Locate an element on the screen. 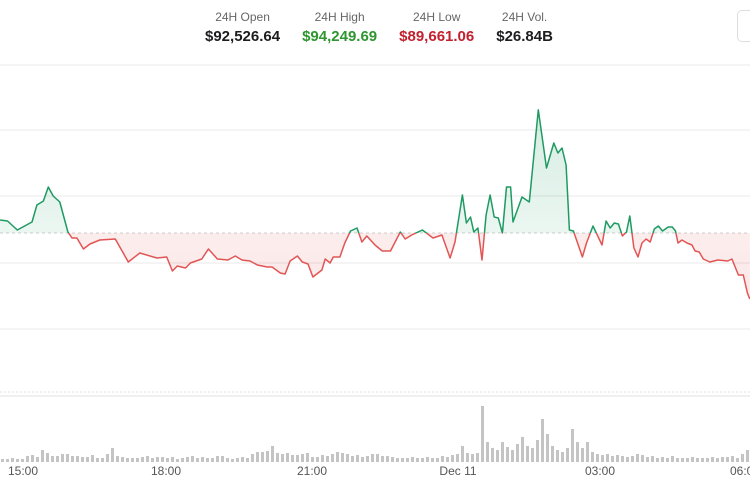  stat-volume: 24H Vol. $26.84B is located at coordinates (524, 28).